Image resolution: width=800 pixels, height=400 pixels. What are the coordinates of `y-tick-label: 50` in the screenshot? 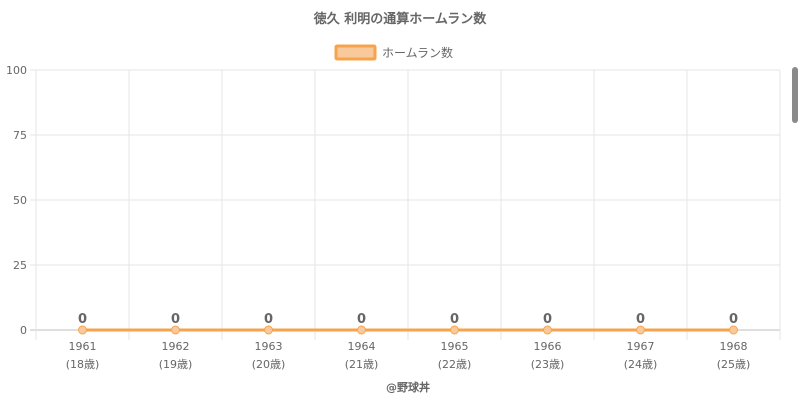 It's located at (20, 200).